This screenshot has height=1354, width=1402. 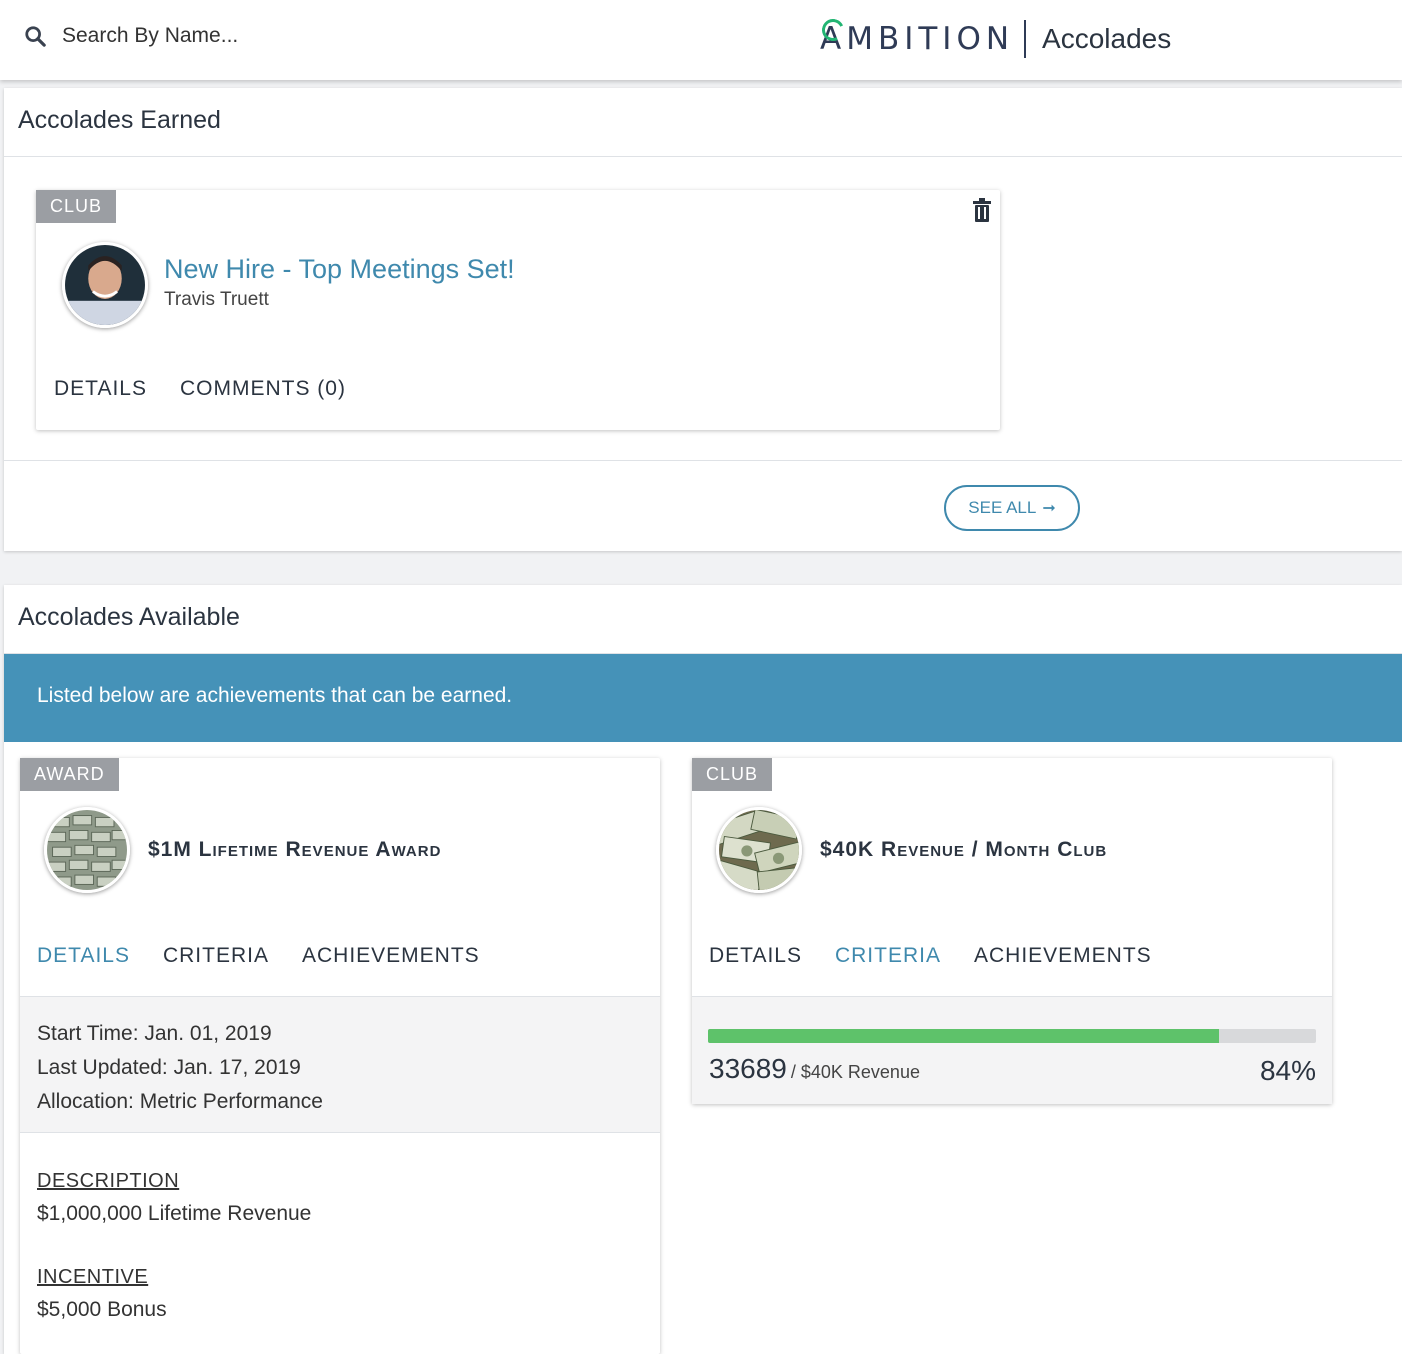 I want to click on brand: AMBITION Accolades, so click(x=995, y=37).